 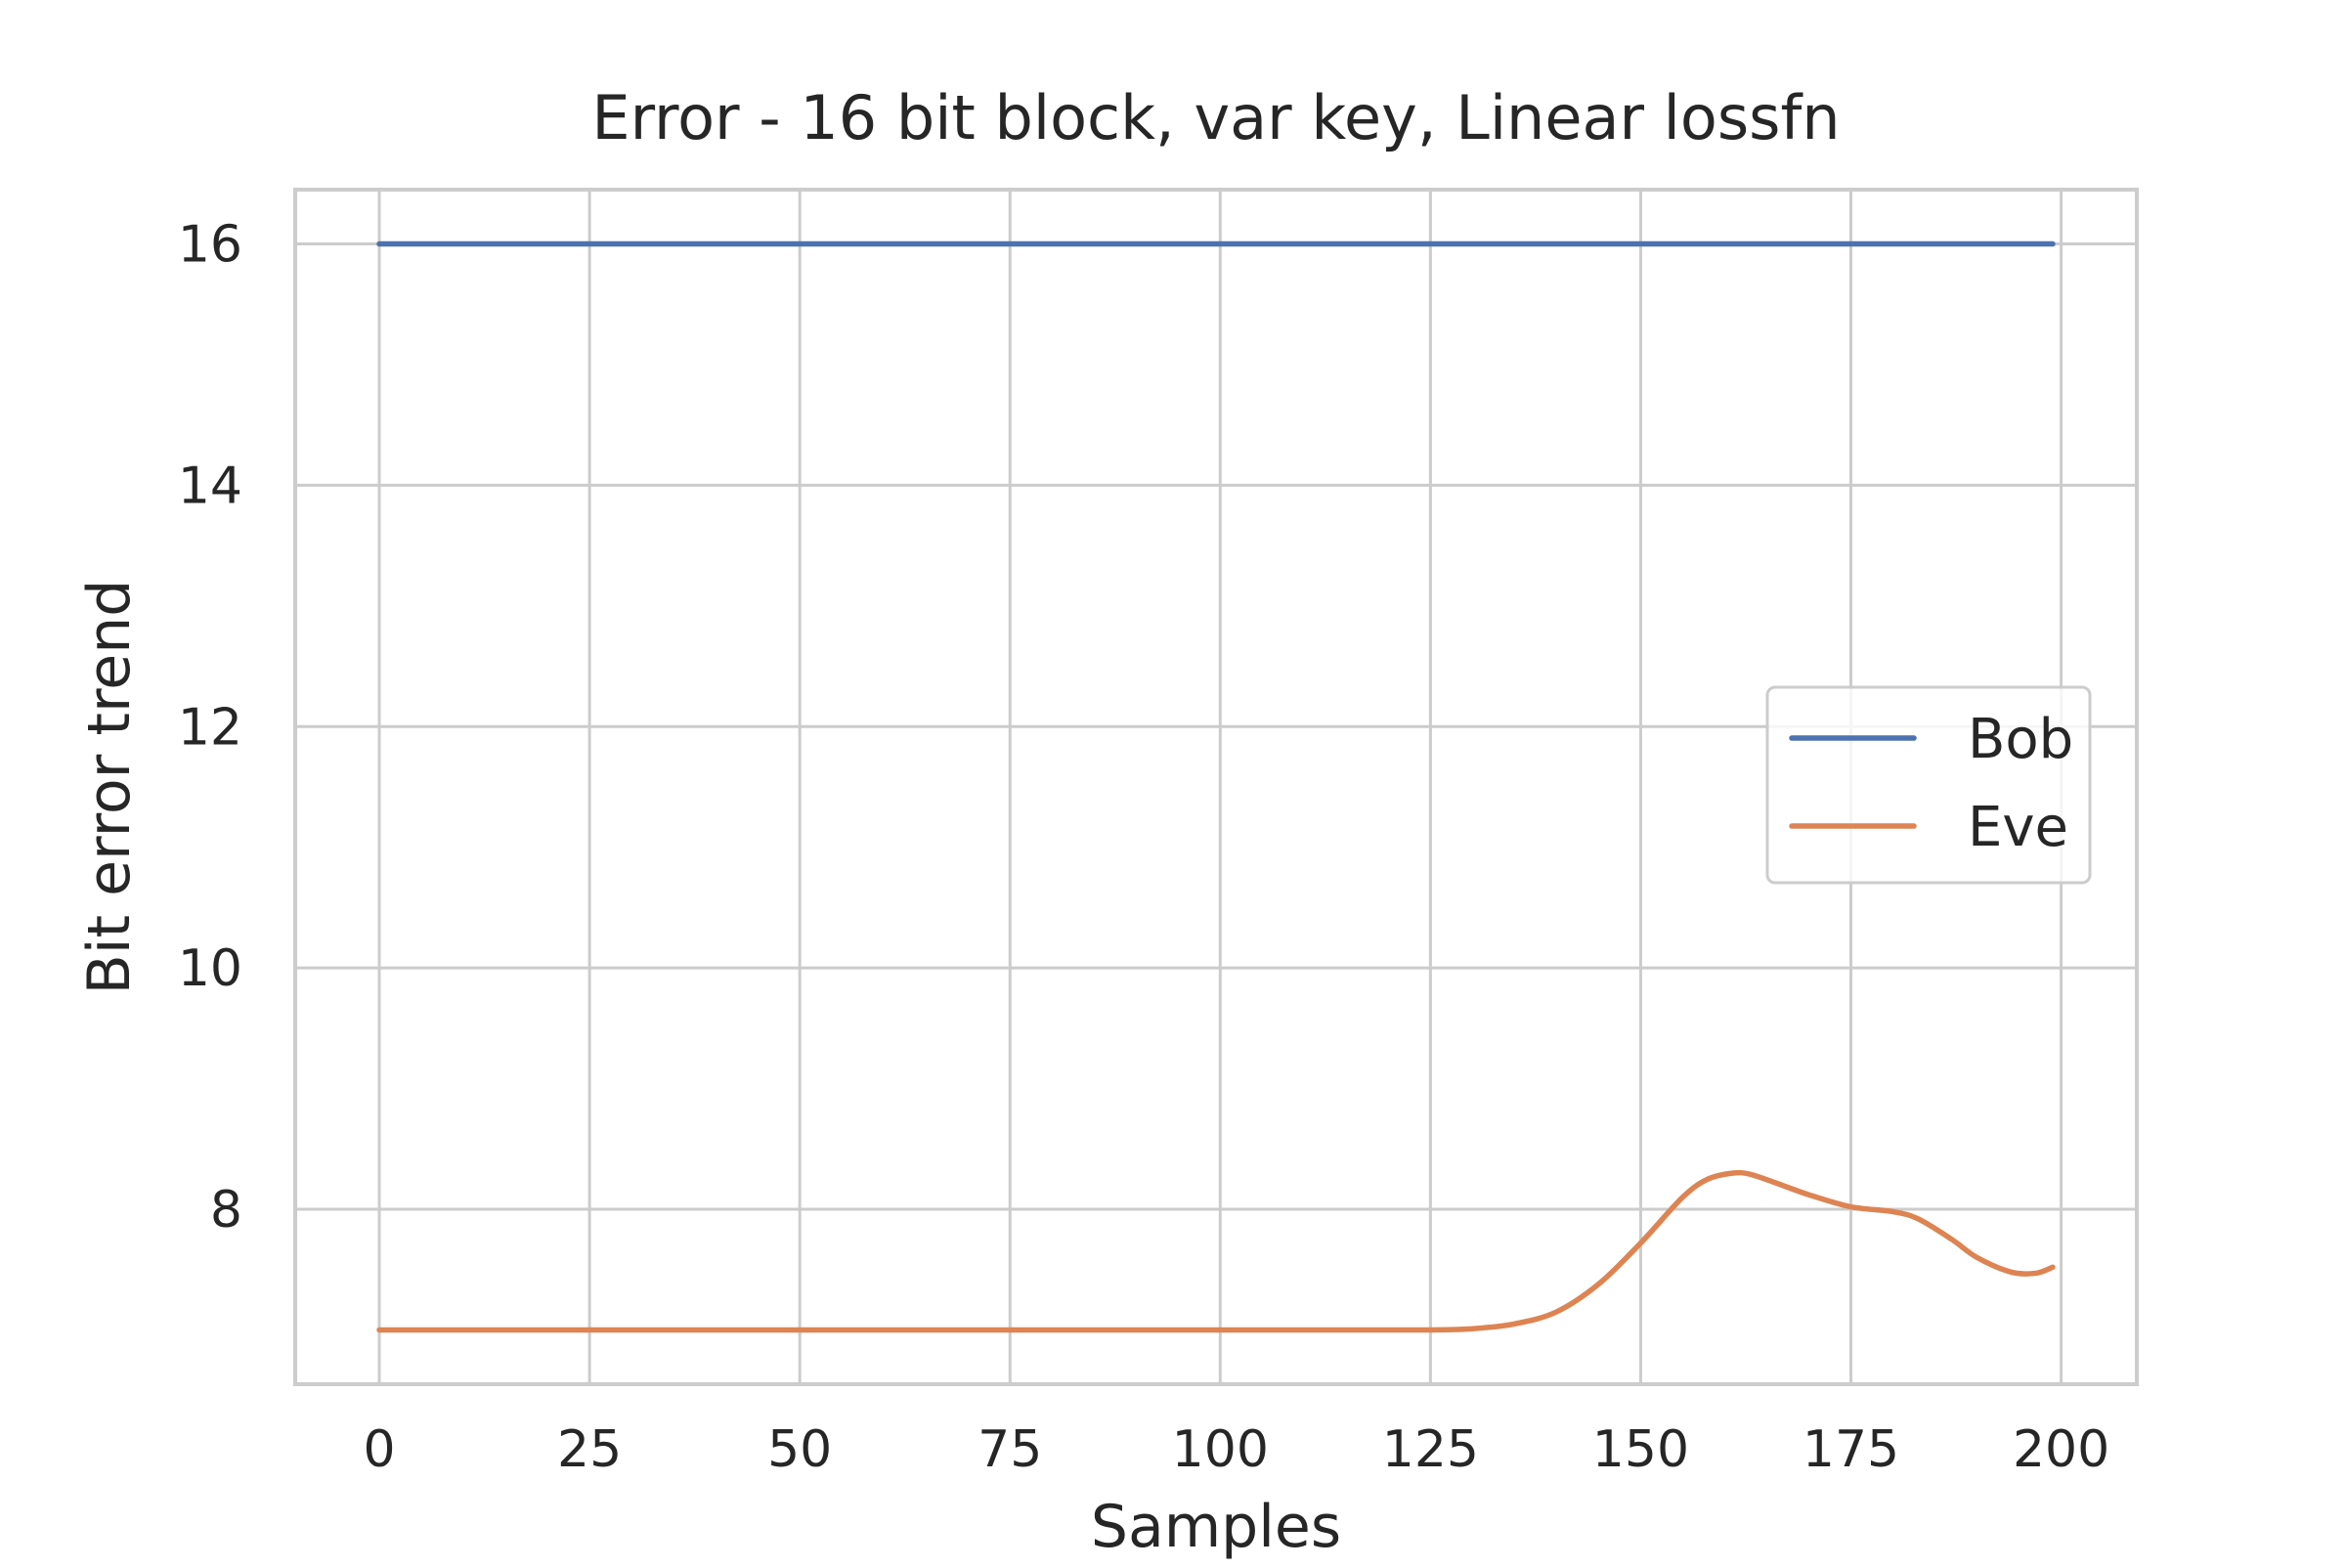 What do you see at coordinates (2018, 828) in the screenshot?
I see `legend-label-eve: Eve` at bounding box center [2018, 828].